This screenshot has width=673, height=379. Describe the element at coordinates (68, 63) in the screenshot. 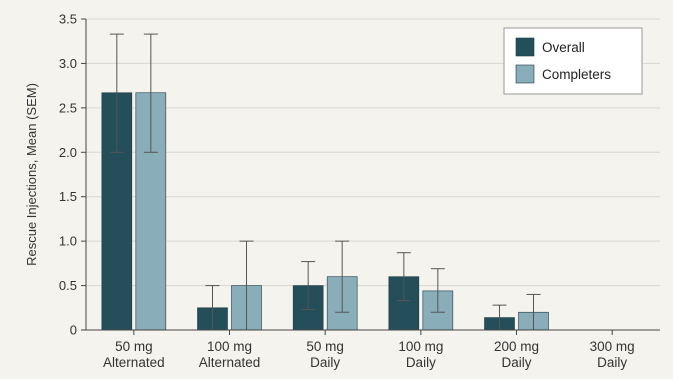

I see `y-tick-label: 3.0` at that location.